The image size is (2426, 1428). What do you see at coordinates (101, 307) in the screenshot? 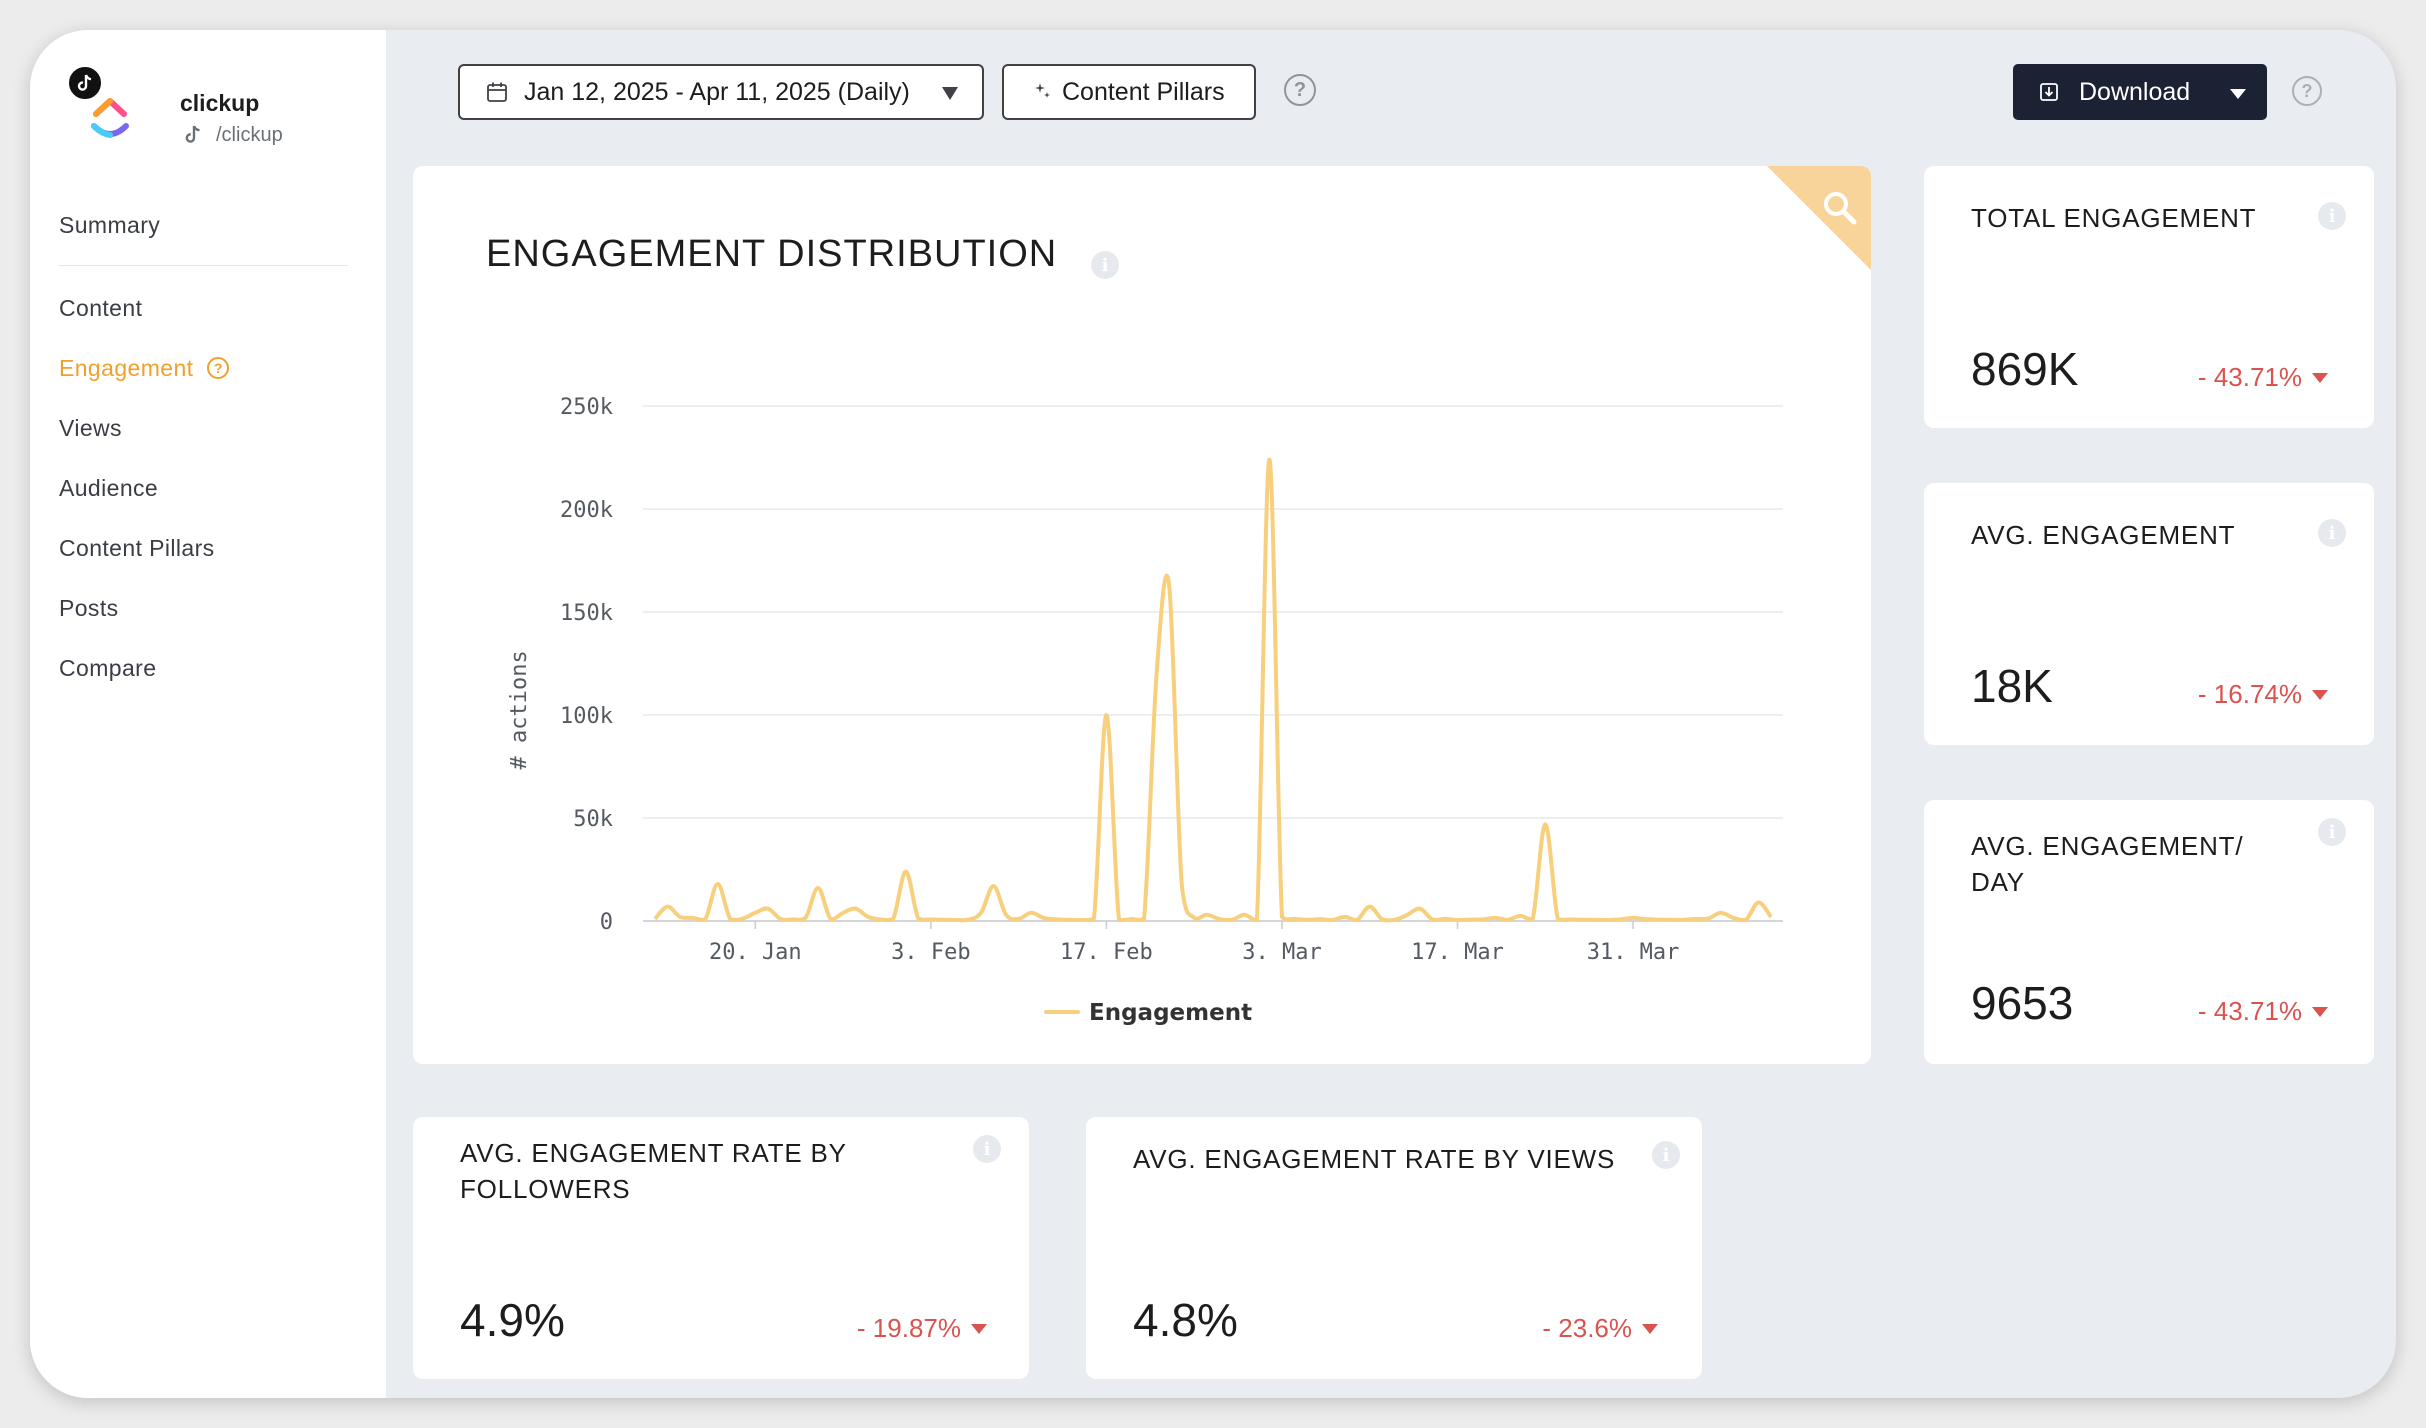
I see `sidebar-item-label: Content` at bounding box center [101, 307].